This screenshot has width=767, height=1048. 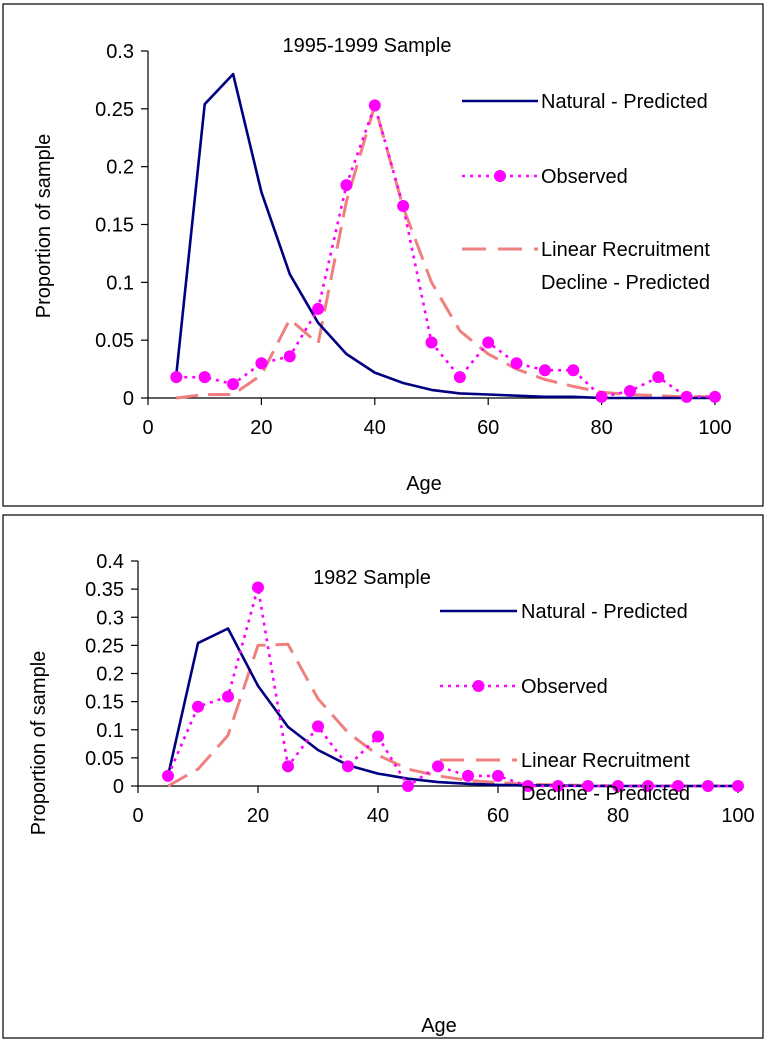 What do you see at coordinates (372, 578) in the screenshot?
I see `chart-title: 1982 Sample` at bounding box center [372, 578].